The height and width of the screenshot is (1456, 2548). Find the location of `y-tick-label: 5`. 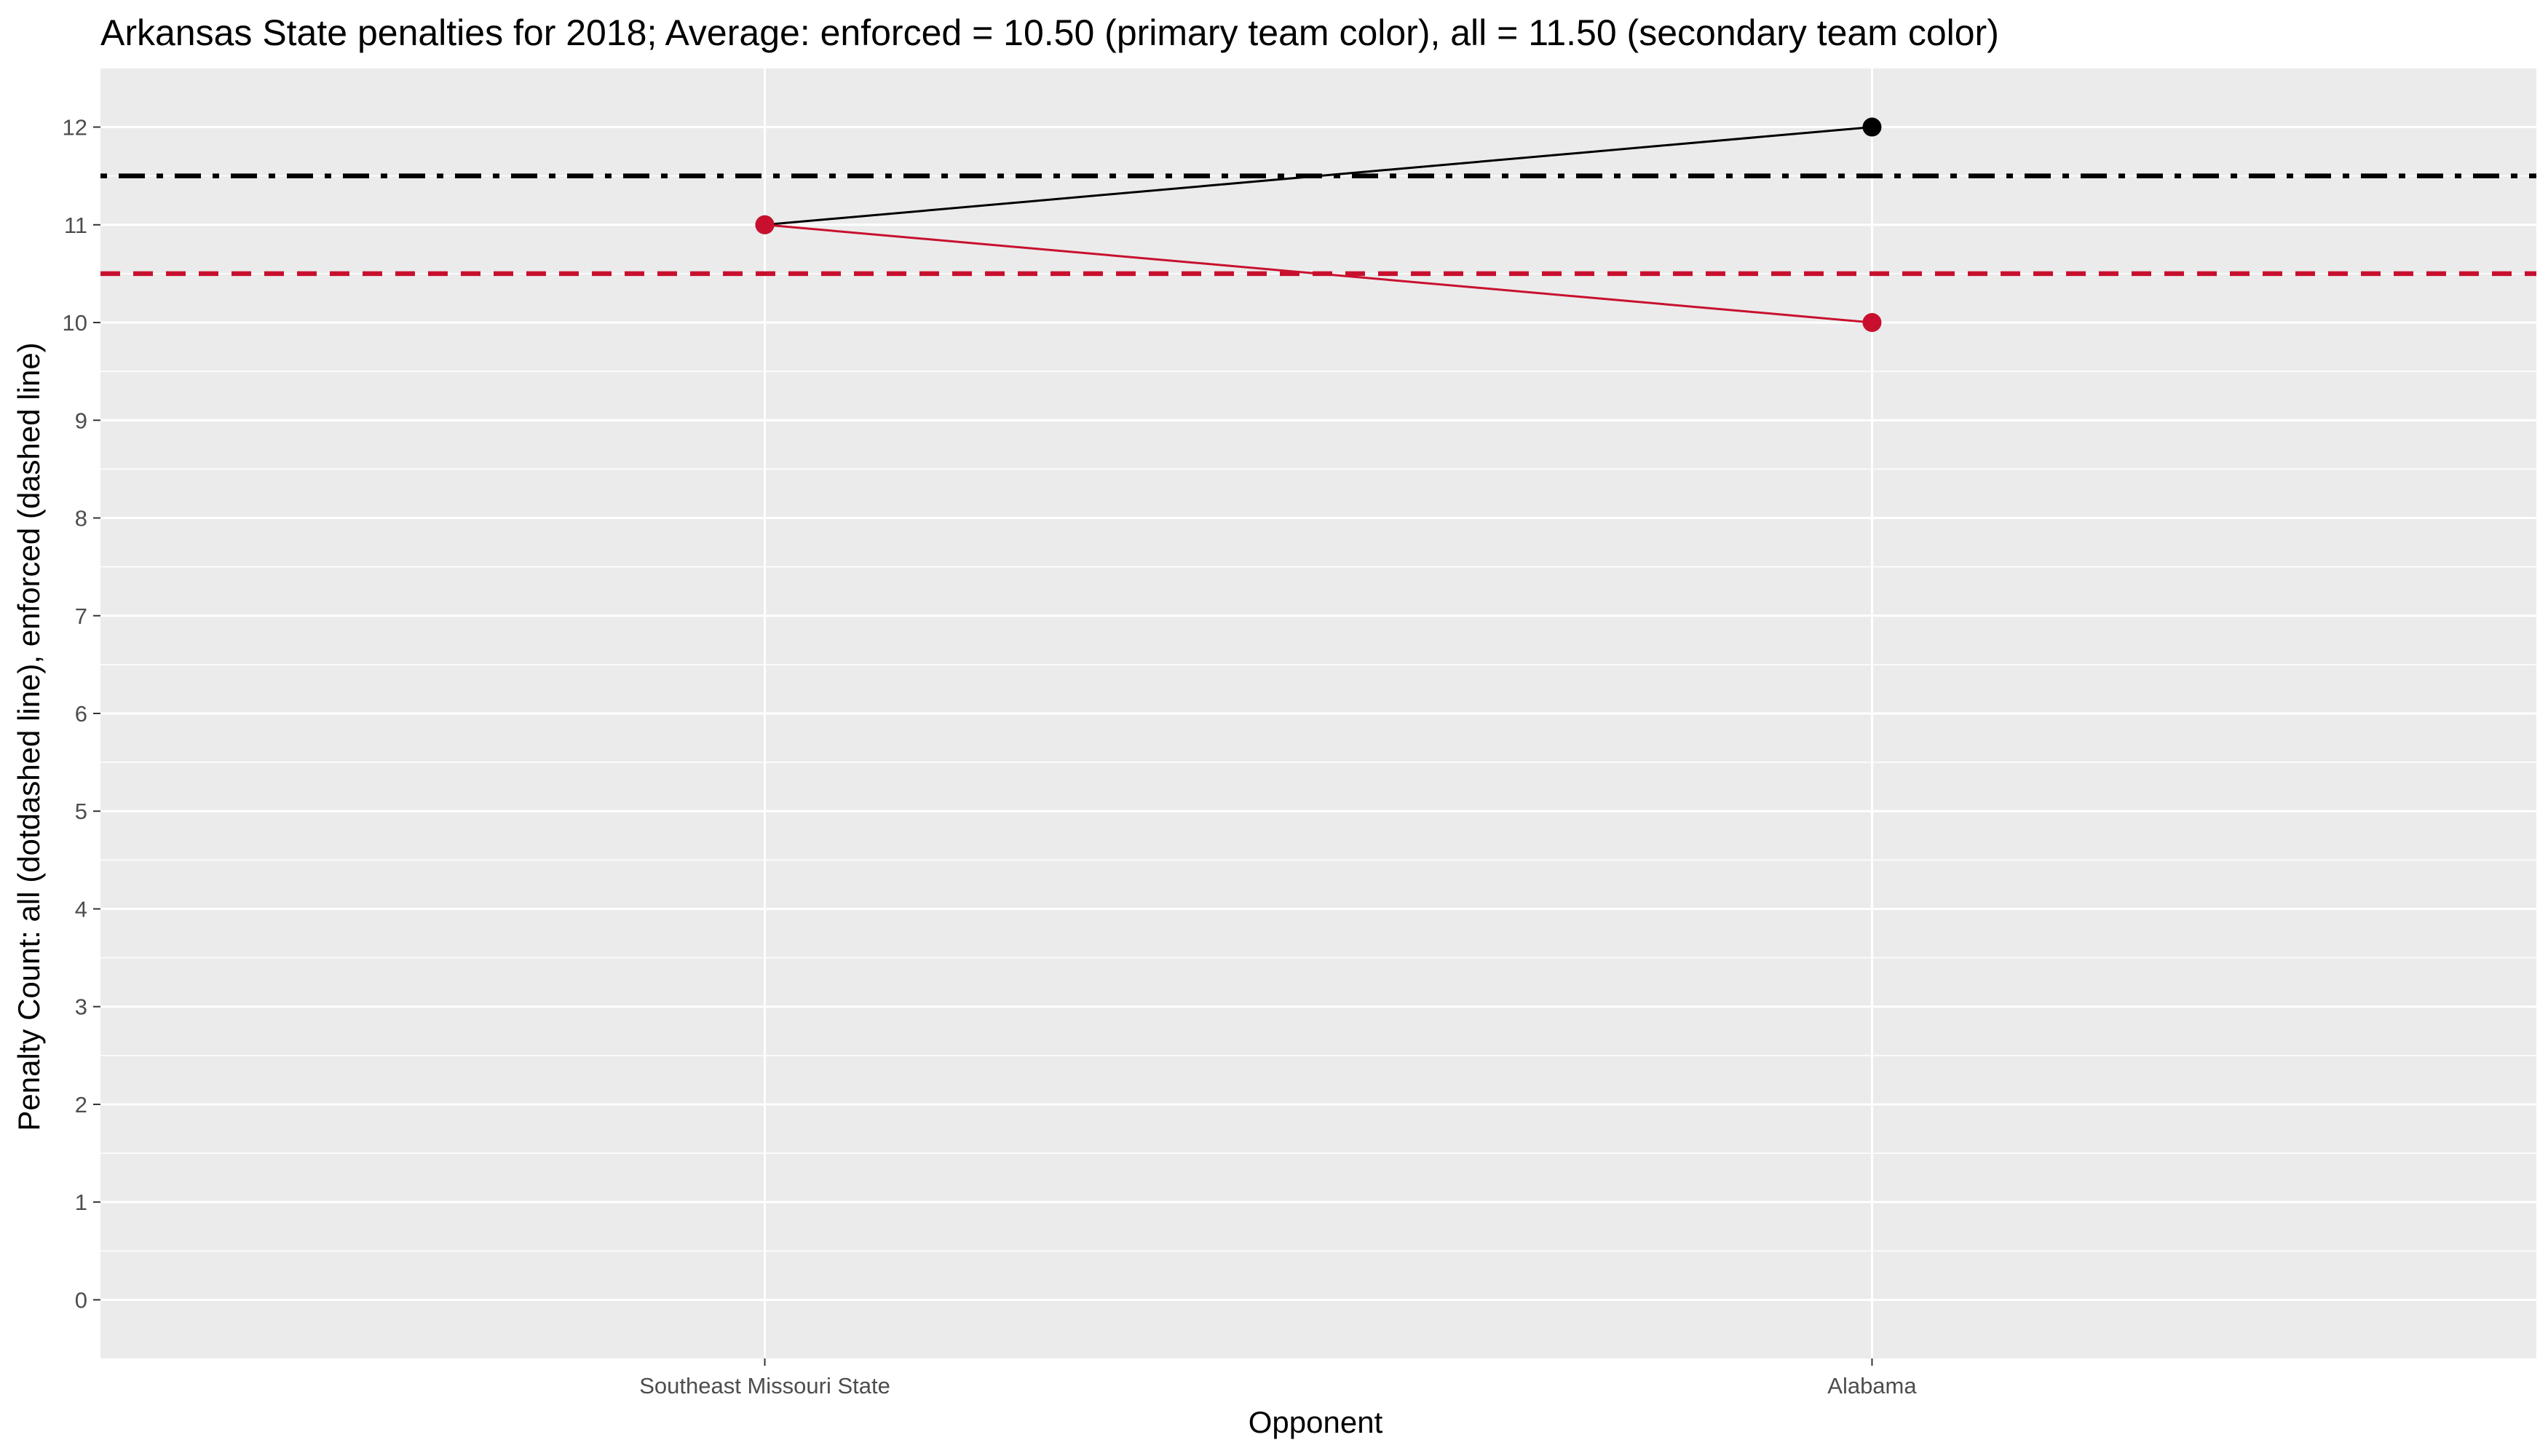

y-tick-label: 5 is located at coordinates (81, 811).